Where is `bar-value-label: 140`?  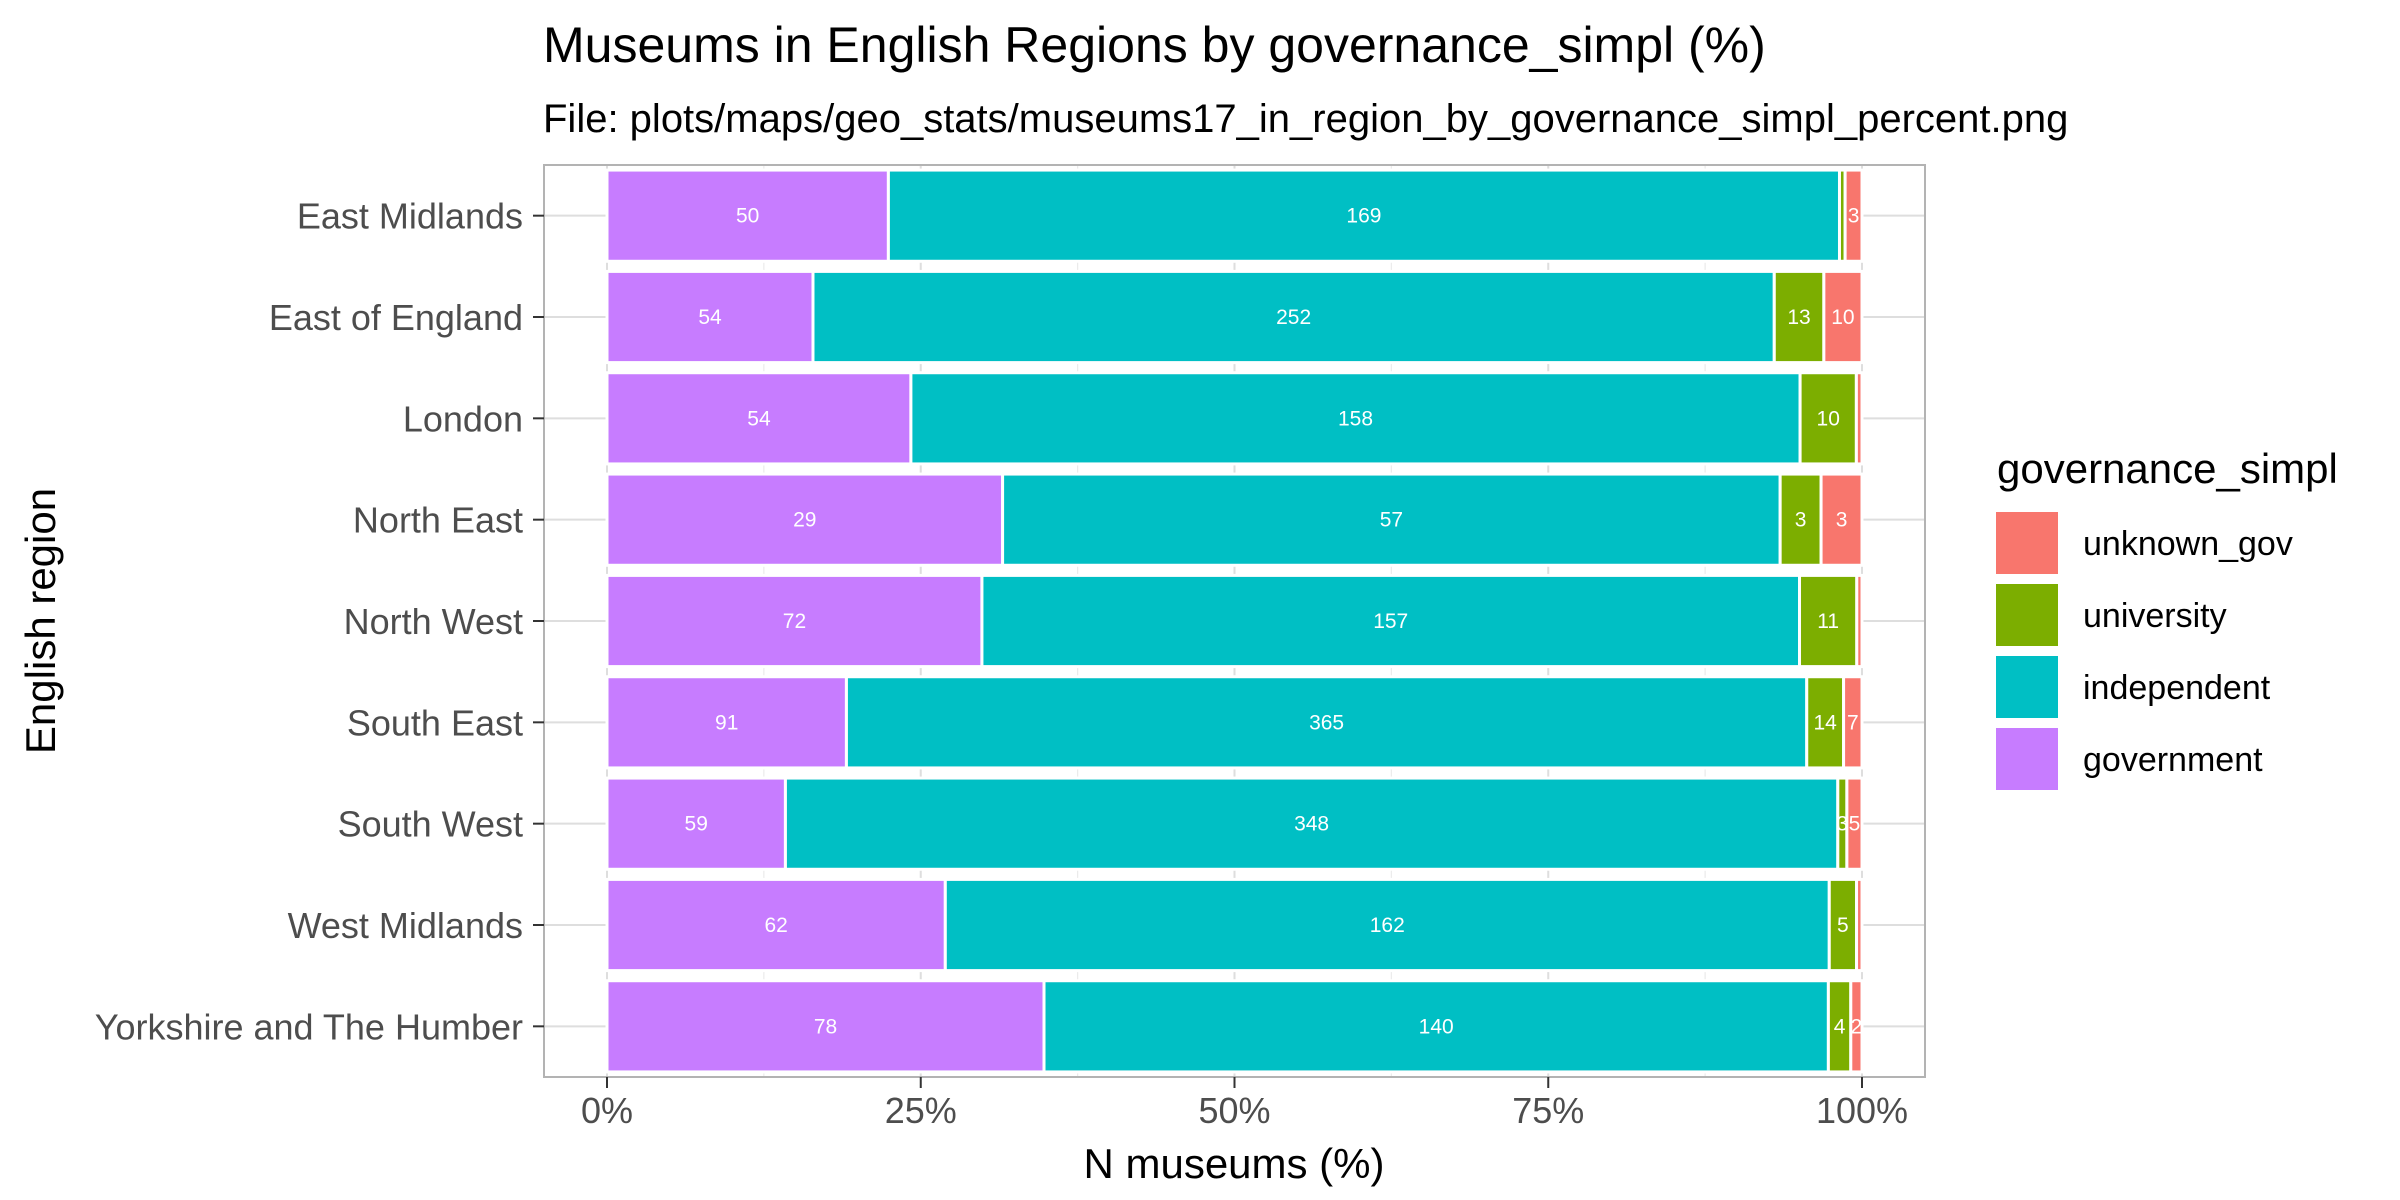
bar-value-label: 140 is located at coordinates (1436, 1026).